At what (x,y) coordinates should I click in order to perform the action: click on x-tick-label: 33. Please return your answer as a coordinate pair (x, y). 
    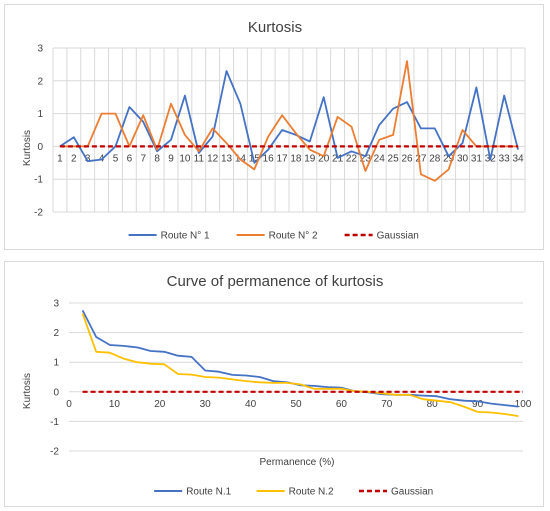
    Looking at the image, I should click on (505, 158).